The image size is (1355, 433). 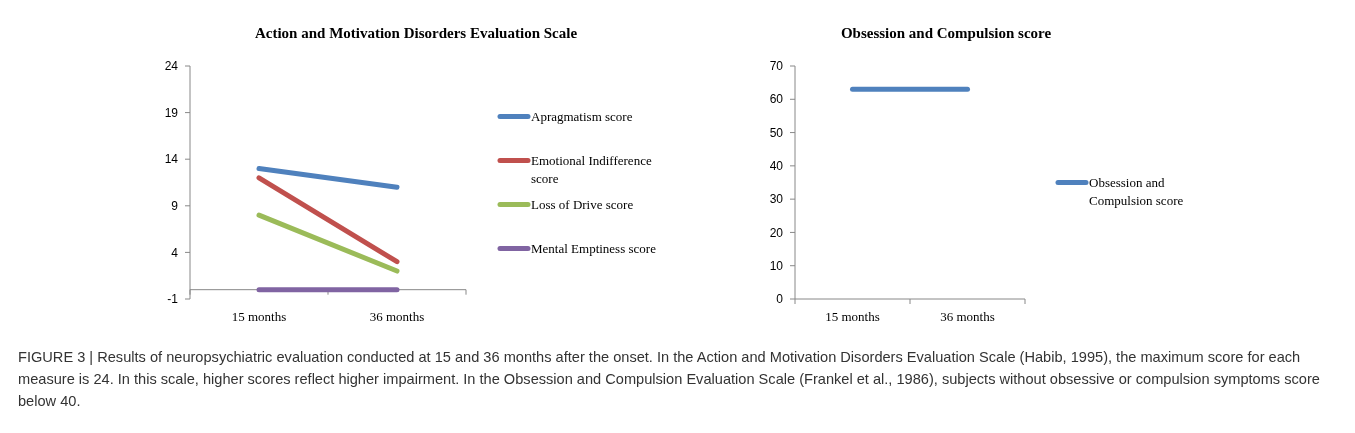 I want to click on y-tick-label: 4, so click(x=175, y=252).